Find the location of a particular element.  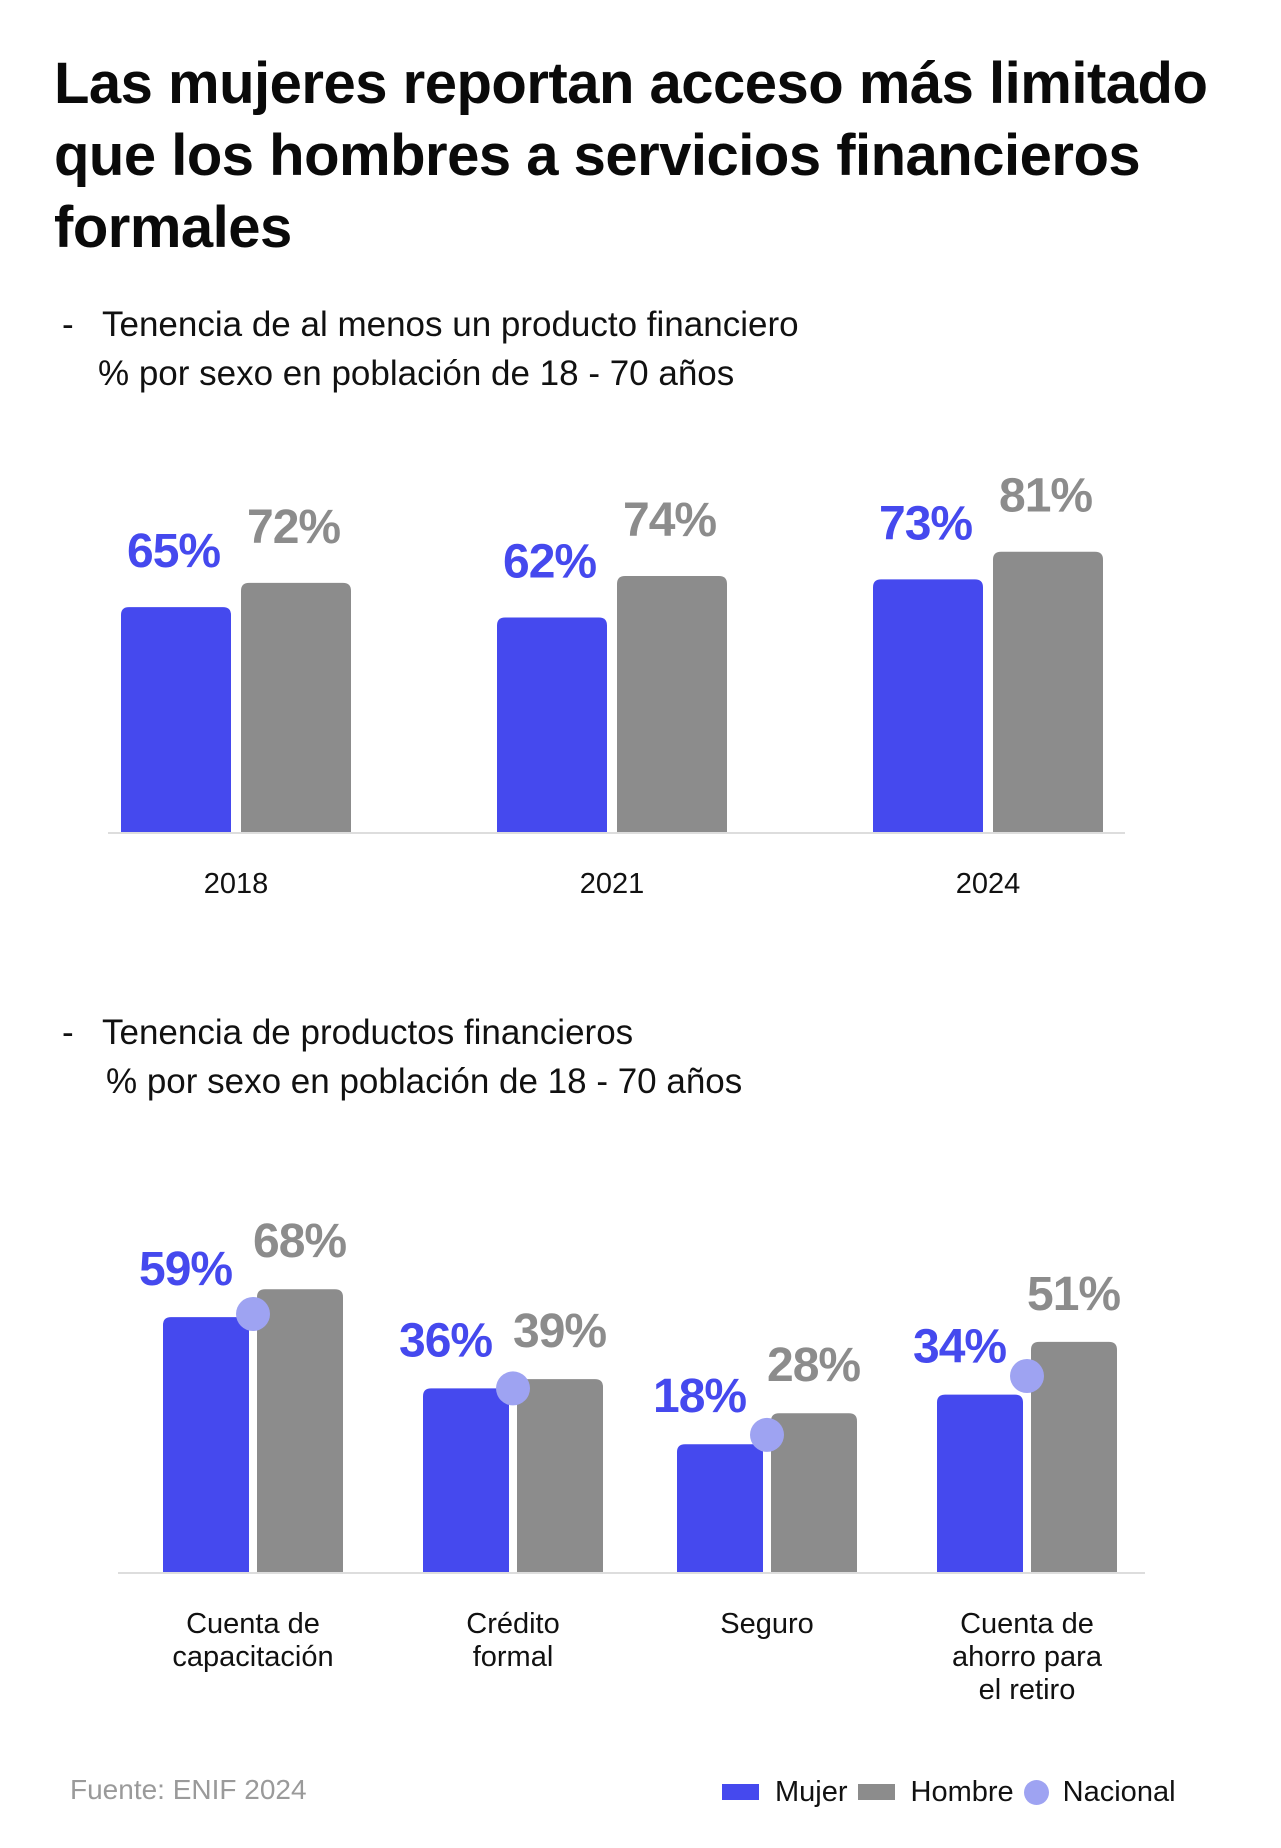

legend-item-hombre: Hombre is located at coordinates (935, 1792).